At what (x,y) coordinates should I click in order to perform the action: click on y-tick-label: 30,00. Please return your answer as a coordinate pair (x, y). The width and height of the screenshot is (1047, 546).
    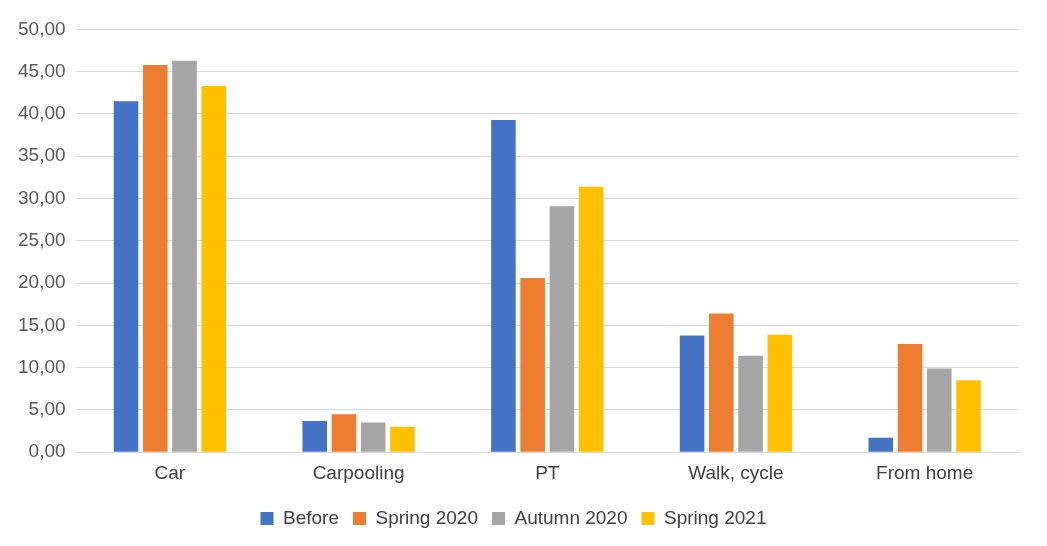
    Looking at the image, I should click on (42, 197).